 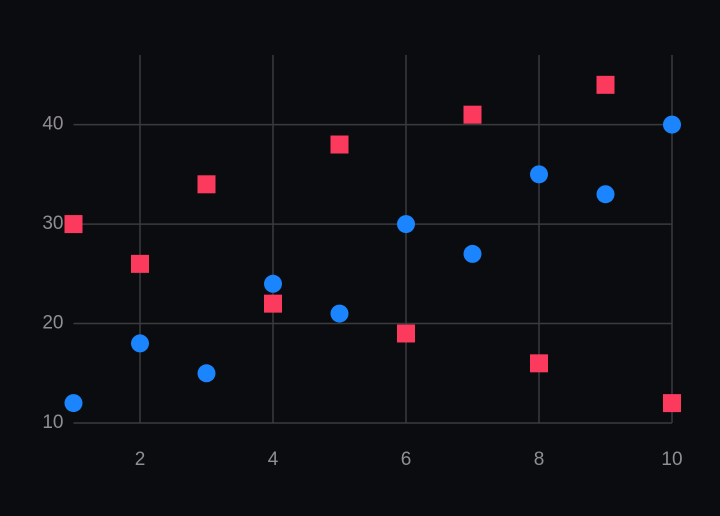 I want to click on y-tick-label: 40, so click(x=52, y=124).